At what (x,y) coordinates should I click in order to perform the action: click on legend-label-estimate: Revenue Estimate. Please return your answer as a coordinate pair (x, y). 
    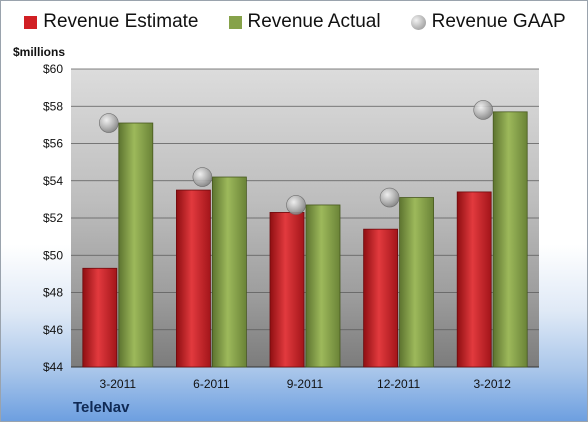
    Looking at the image, I should click on (121, 21).